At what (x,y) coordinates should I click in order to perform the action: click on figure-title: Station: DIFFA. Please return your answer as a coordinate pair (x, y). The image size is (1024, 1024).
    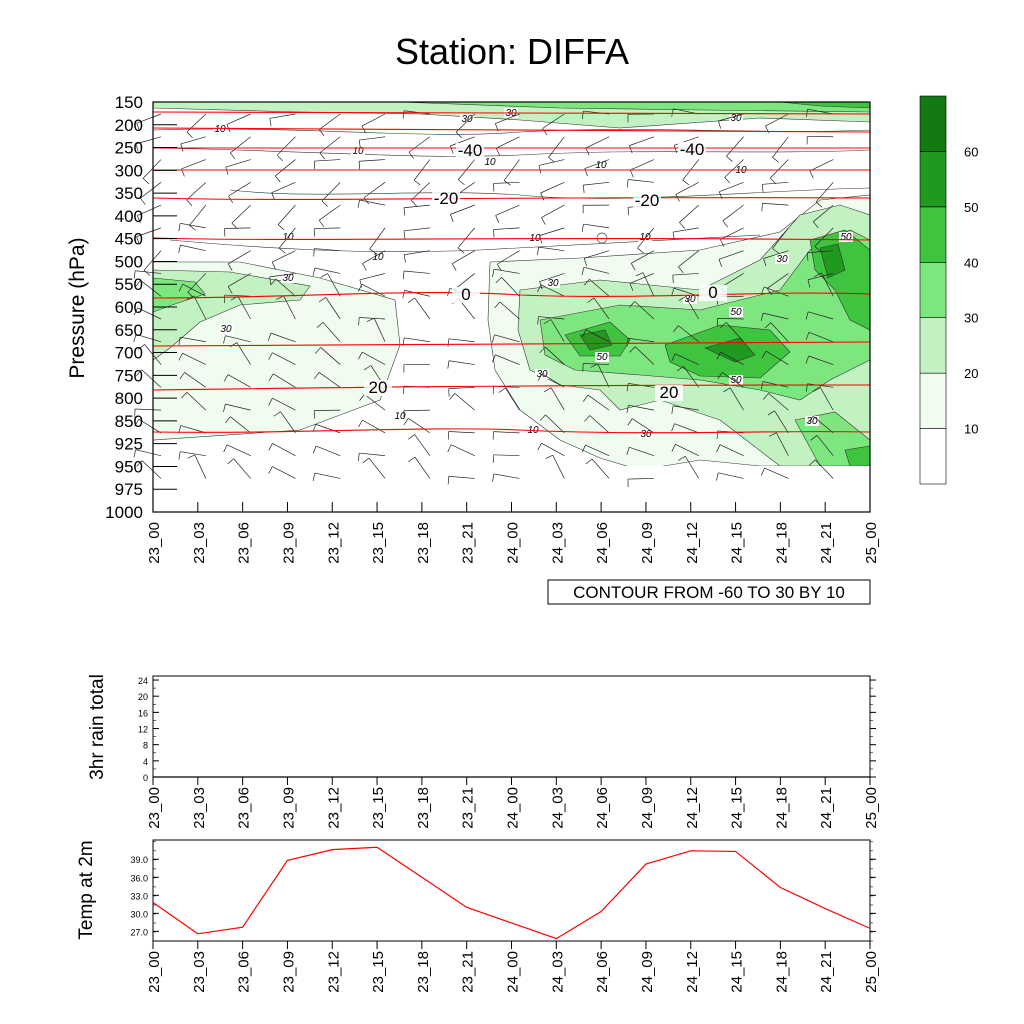
    Looking at the image, I should click on (512, 51).